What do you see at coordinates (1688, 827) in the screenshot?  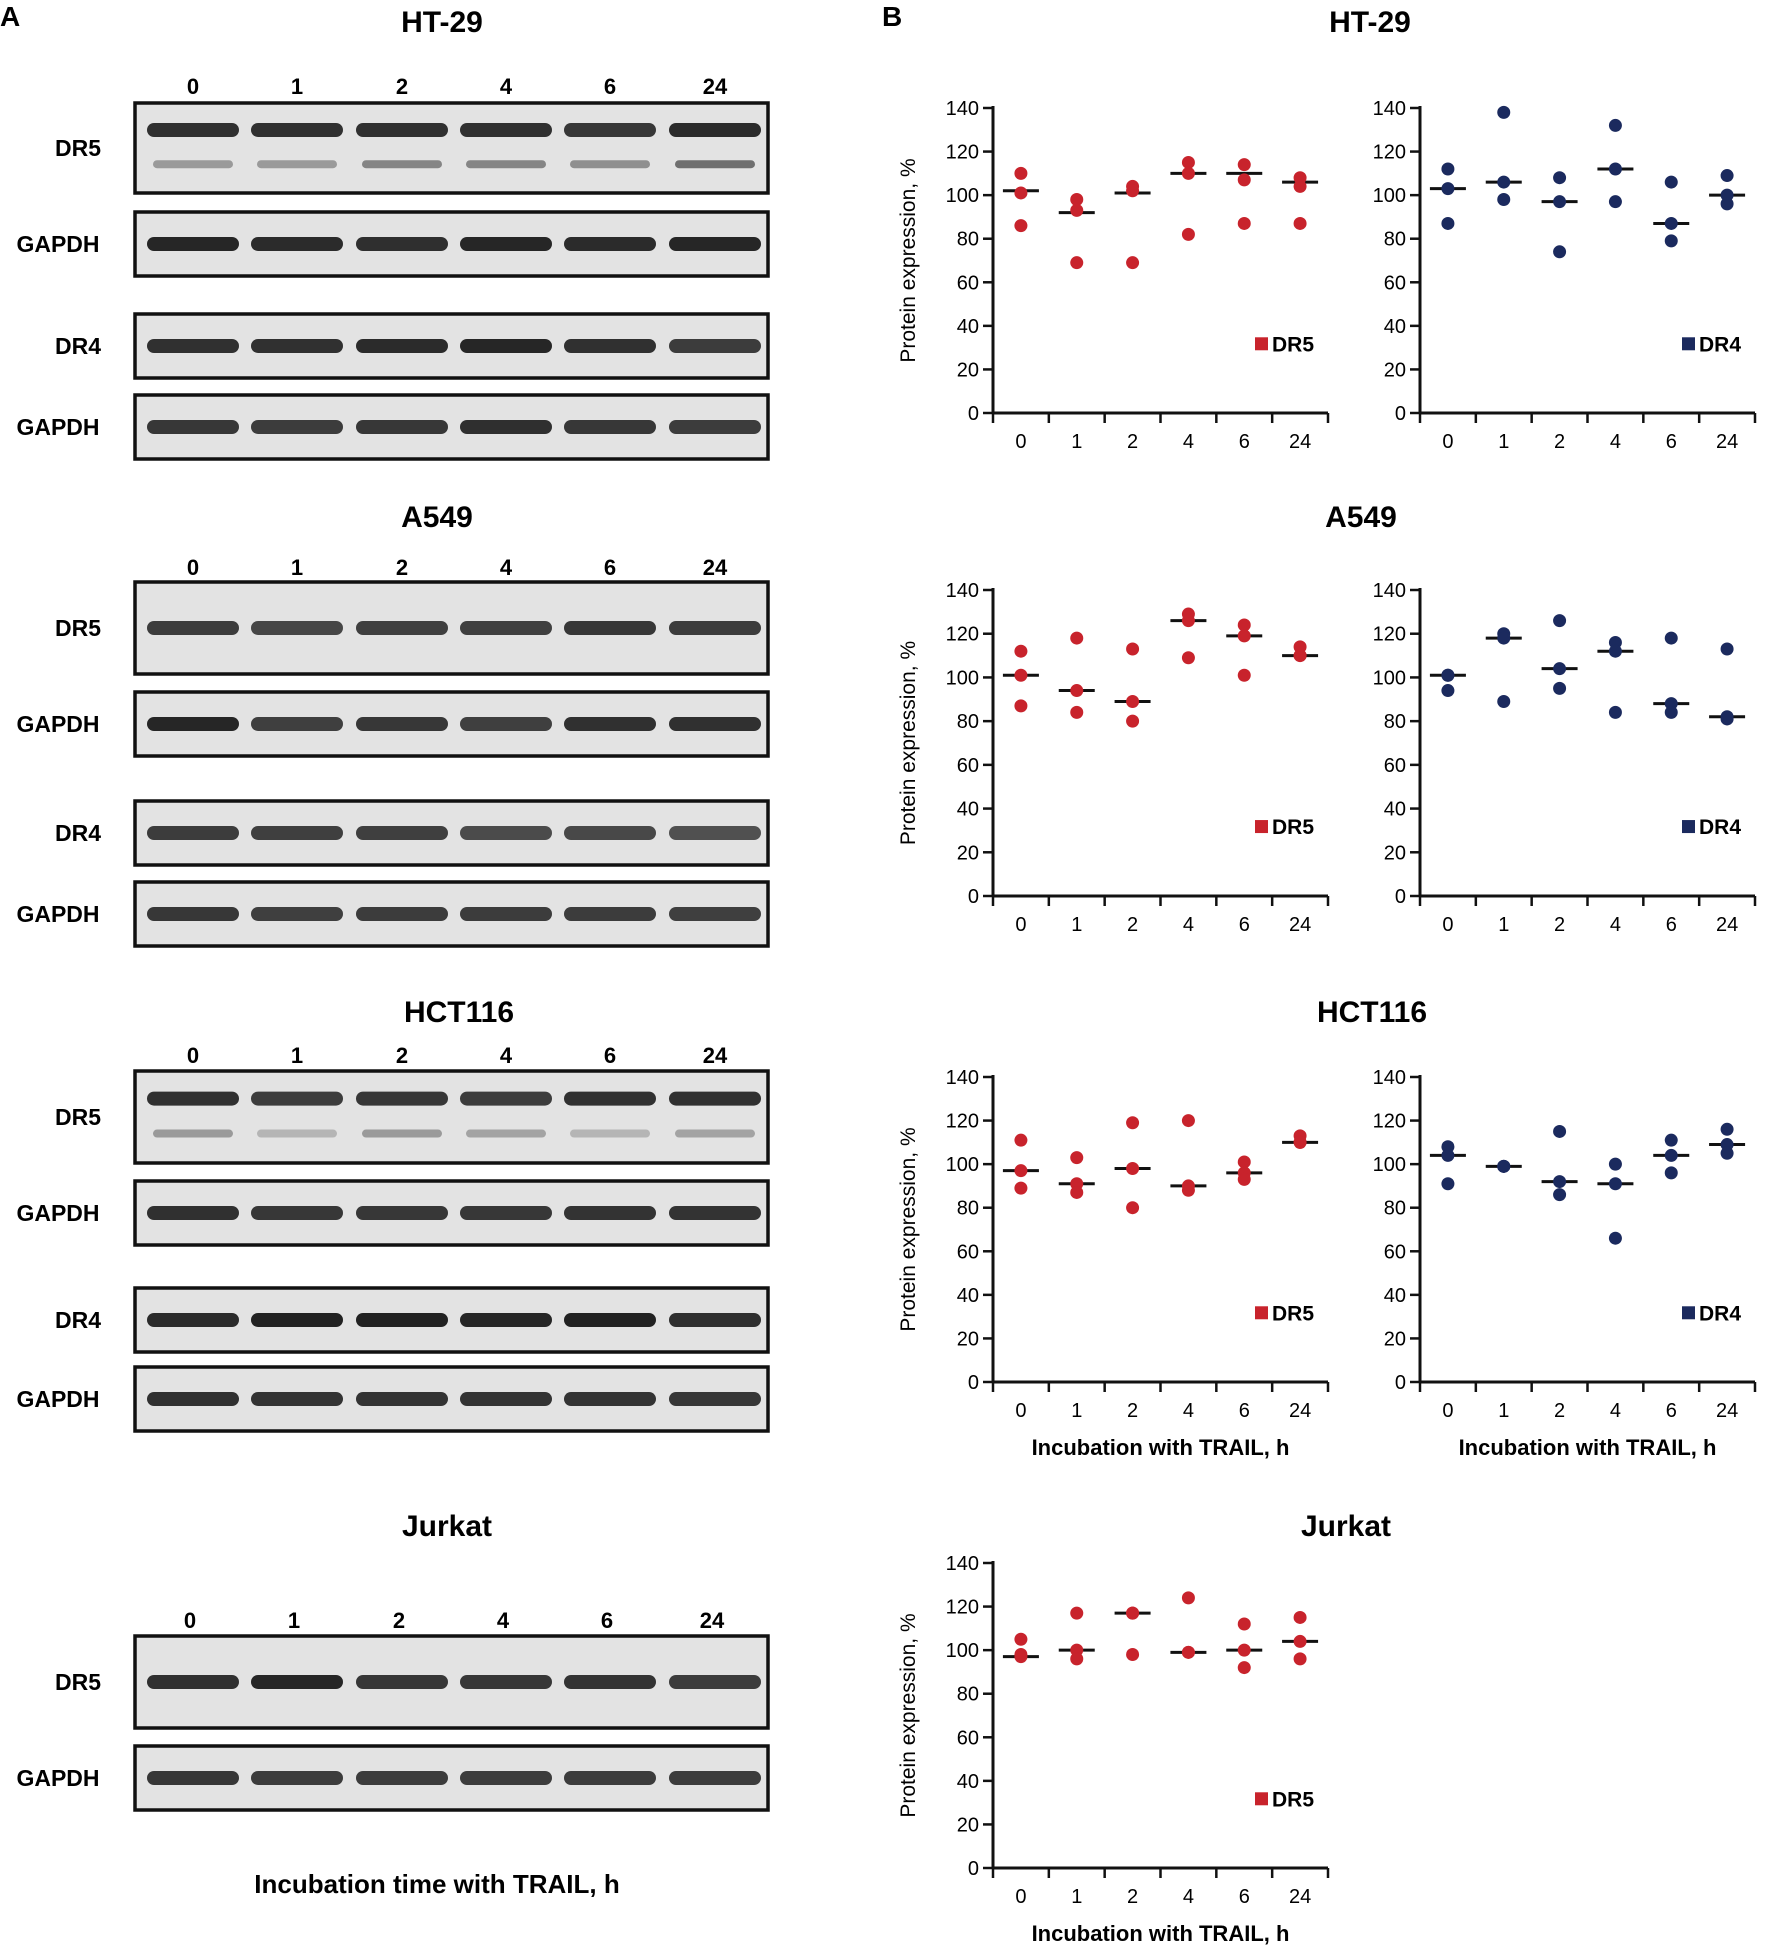 I see `legend-swatch` at bounding box center [1688, 827].